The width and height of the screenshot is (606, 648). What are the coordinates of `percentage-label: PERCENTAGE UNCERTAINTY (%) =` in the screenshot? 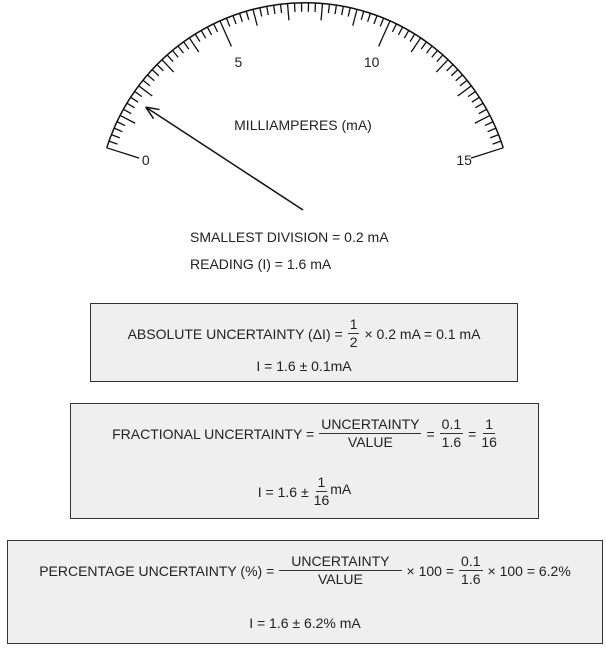 It's located at (157, 570).